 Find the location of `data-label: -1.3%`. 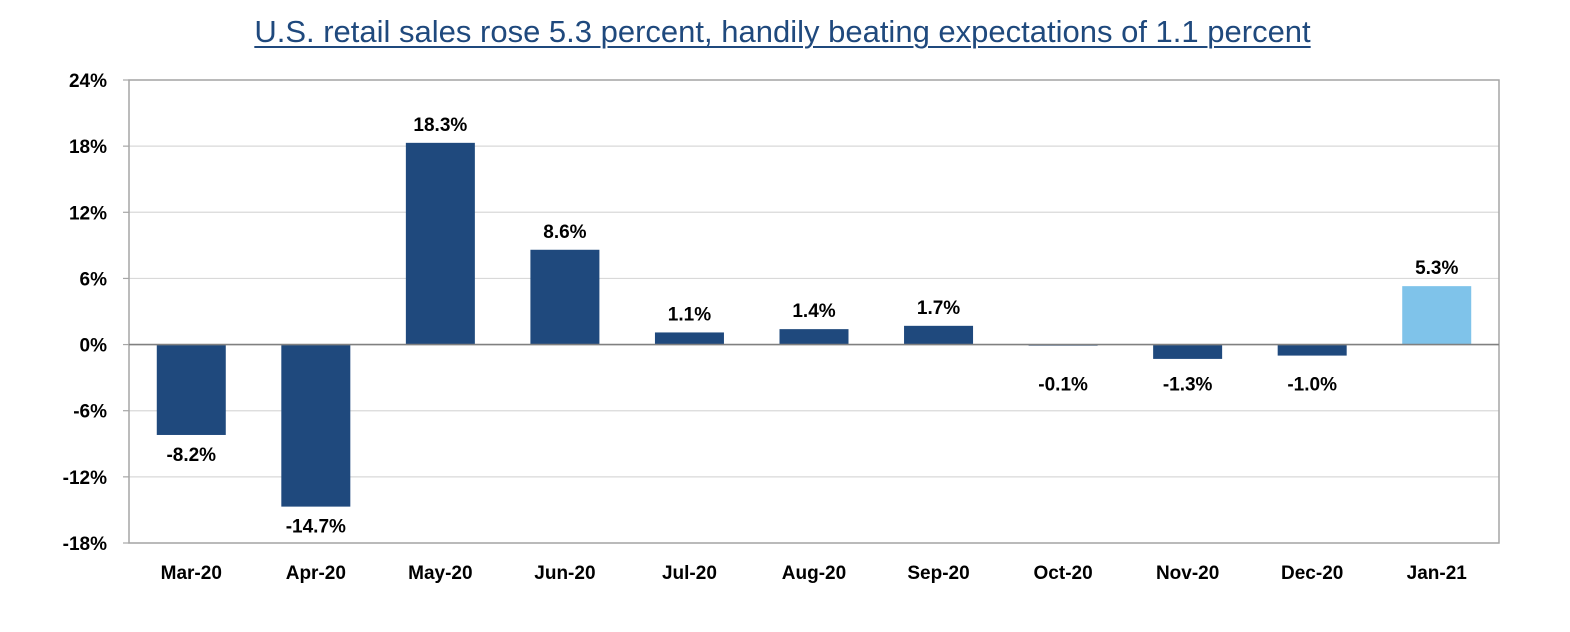

data-label: -1.3% is located at coordinates (1188, 385).